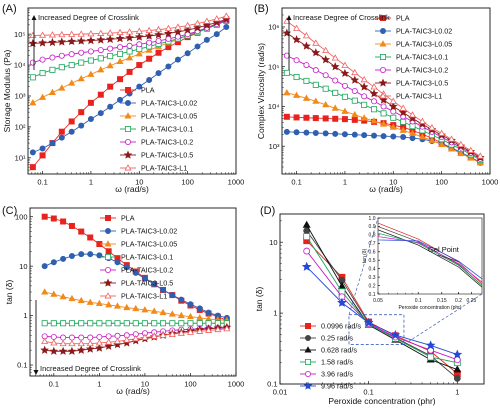  Describe the element at coordinates (429, 308) in the screenshot. I see `chart4-x-axis-label: Peroxide concentration (phr)` at that location.